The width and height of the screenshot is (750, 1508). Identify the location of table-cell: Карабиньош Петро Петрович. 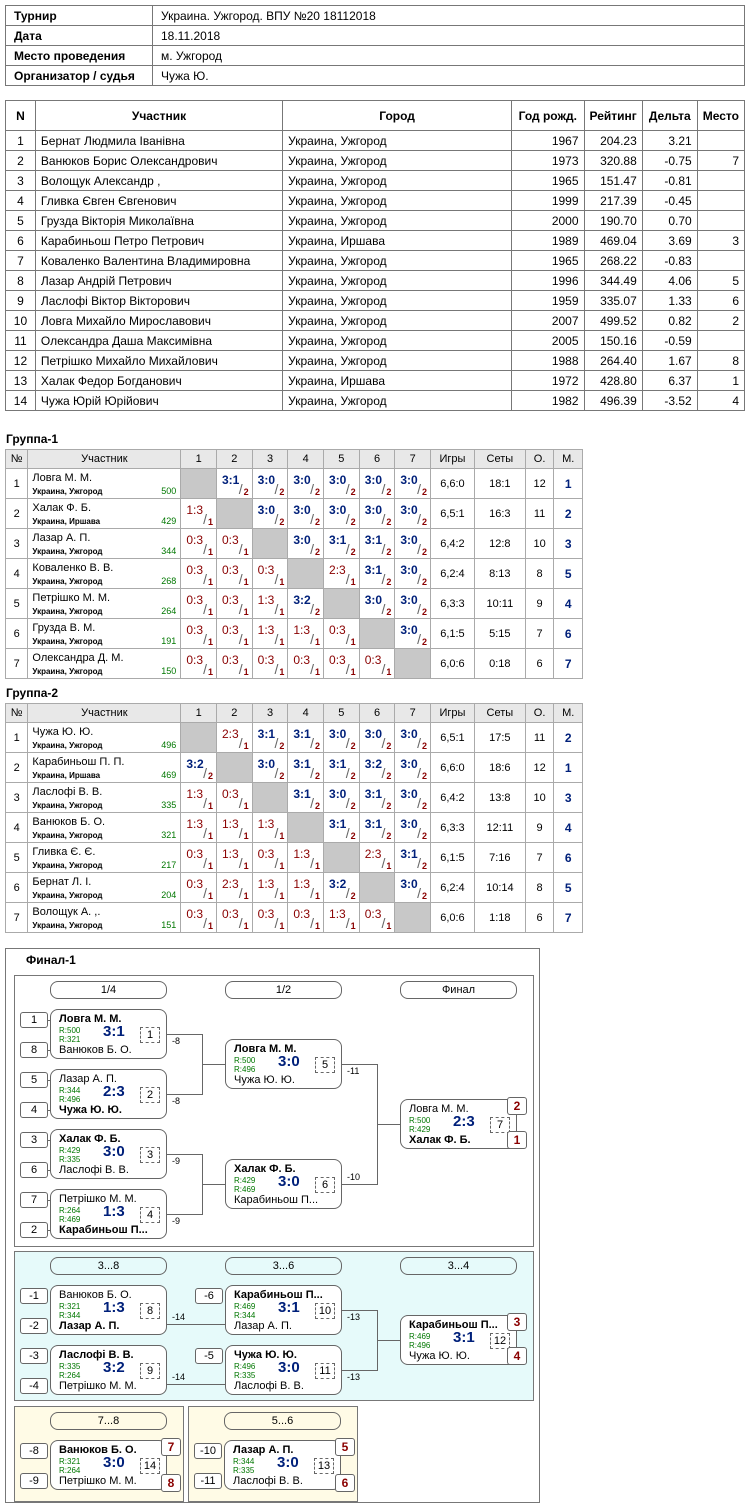
(159, 240).